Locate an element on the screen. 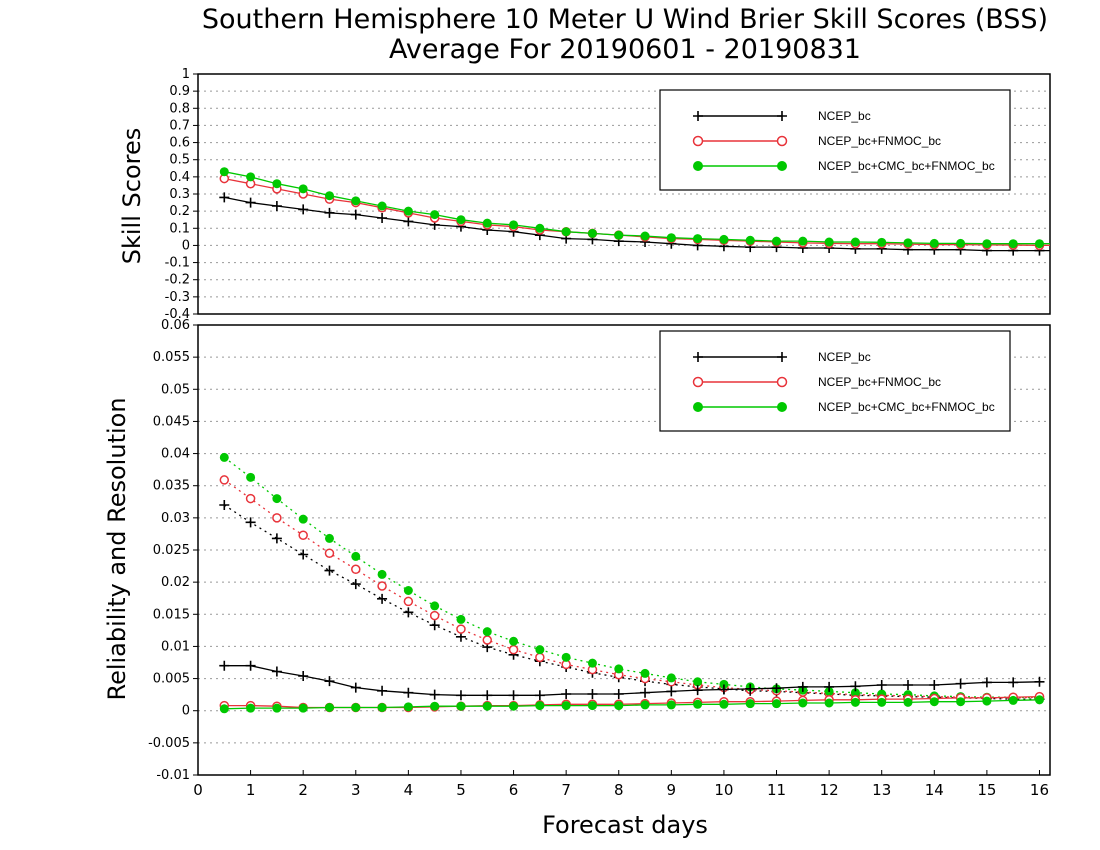 This screenshot has height=850, width=1100. y-tick-label: 0.3 is located at coordinates (179, 194).